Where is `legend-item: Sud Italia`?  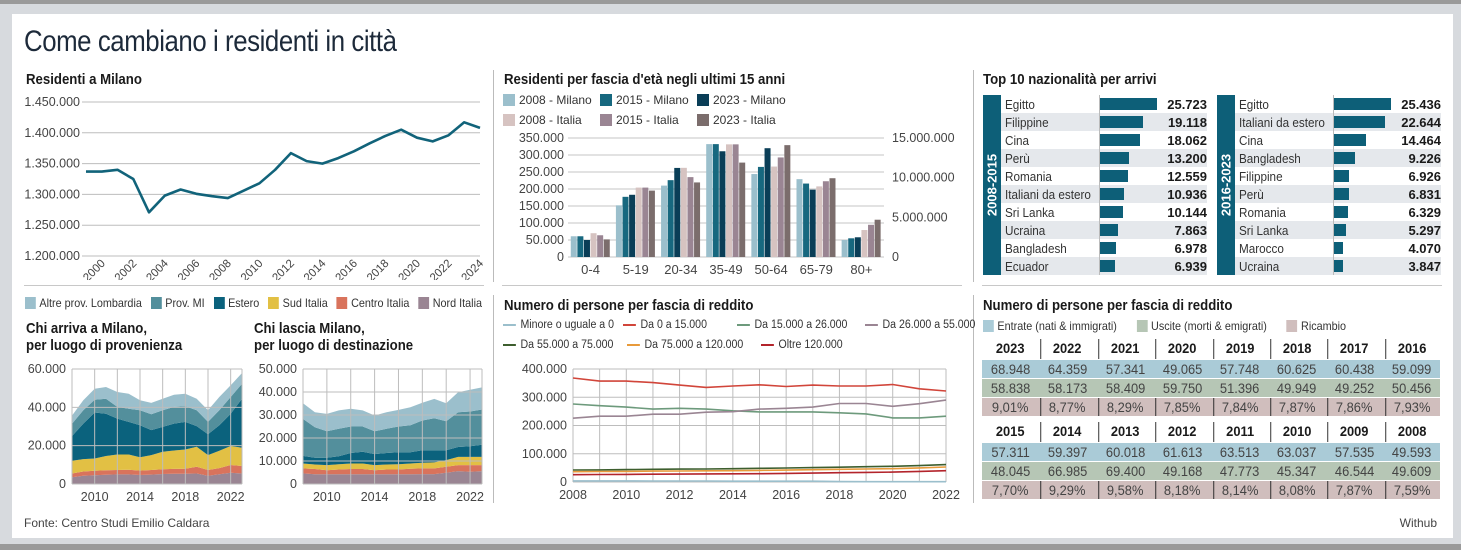
legend-item: Sud Italia is located at coordinates (298, 303).